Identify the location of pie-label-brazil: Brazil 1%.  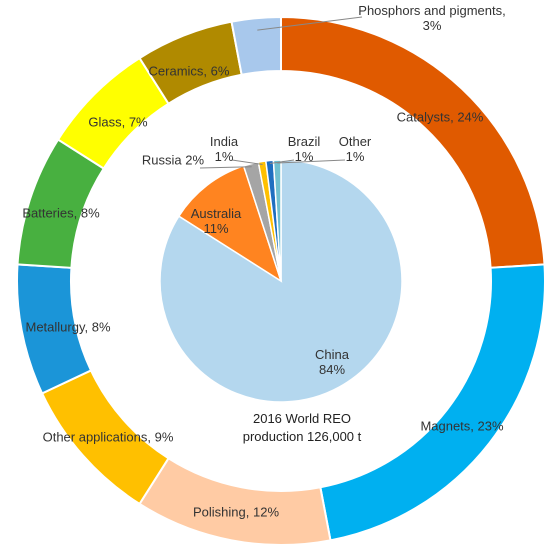
(304, 149).